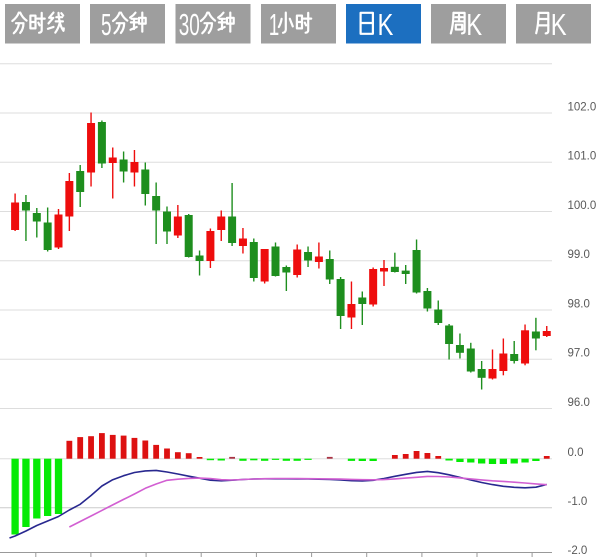 Image resolution: width=604 pixels, height=559 pixels. Describe the element at coordinates (579, 304) in the screenshot. I see `svg-text: 98.0` at that location.